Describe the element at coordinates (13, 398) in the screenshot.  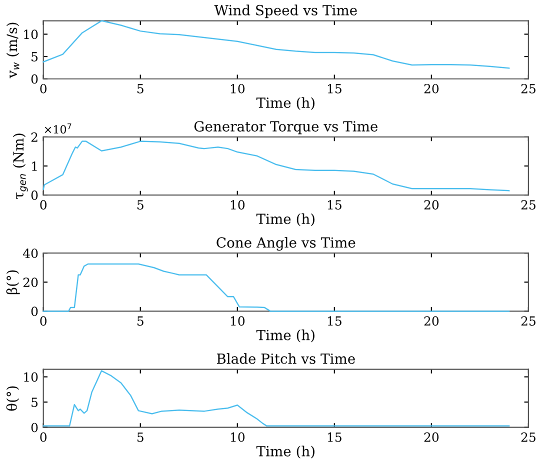
I see `y-axis-title: θ(°)` at that location.